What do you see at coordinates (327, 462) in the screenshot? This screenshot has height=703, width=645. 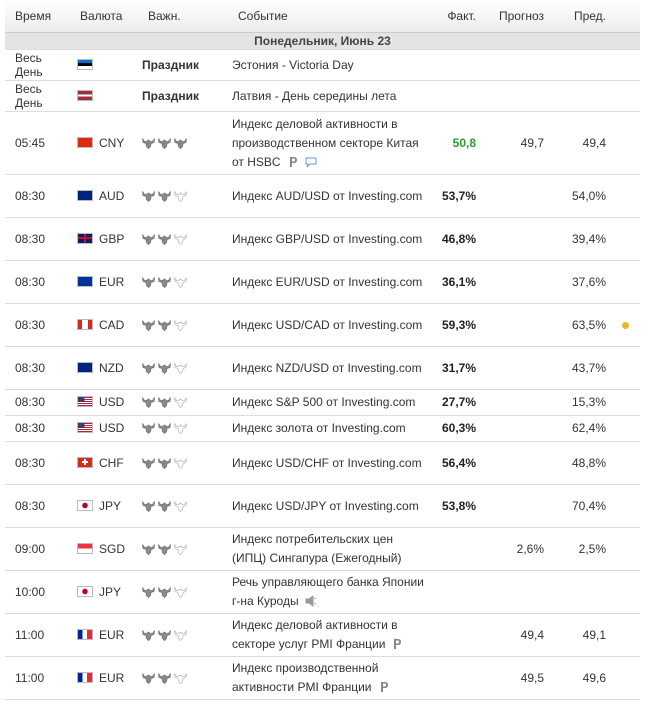 I see `event-text: Индекс USD/CHF от Investing.com` at bounding box center [327, 462].